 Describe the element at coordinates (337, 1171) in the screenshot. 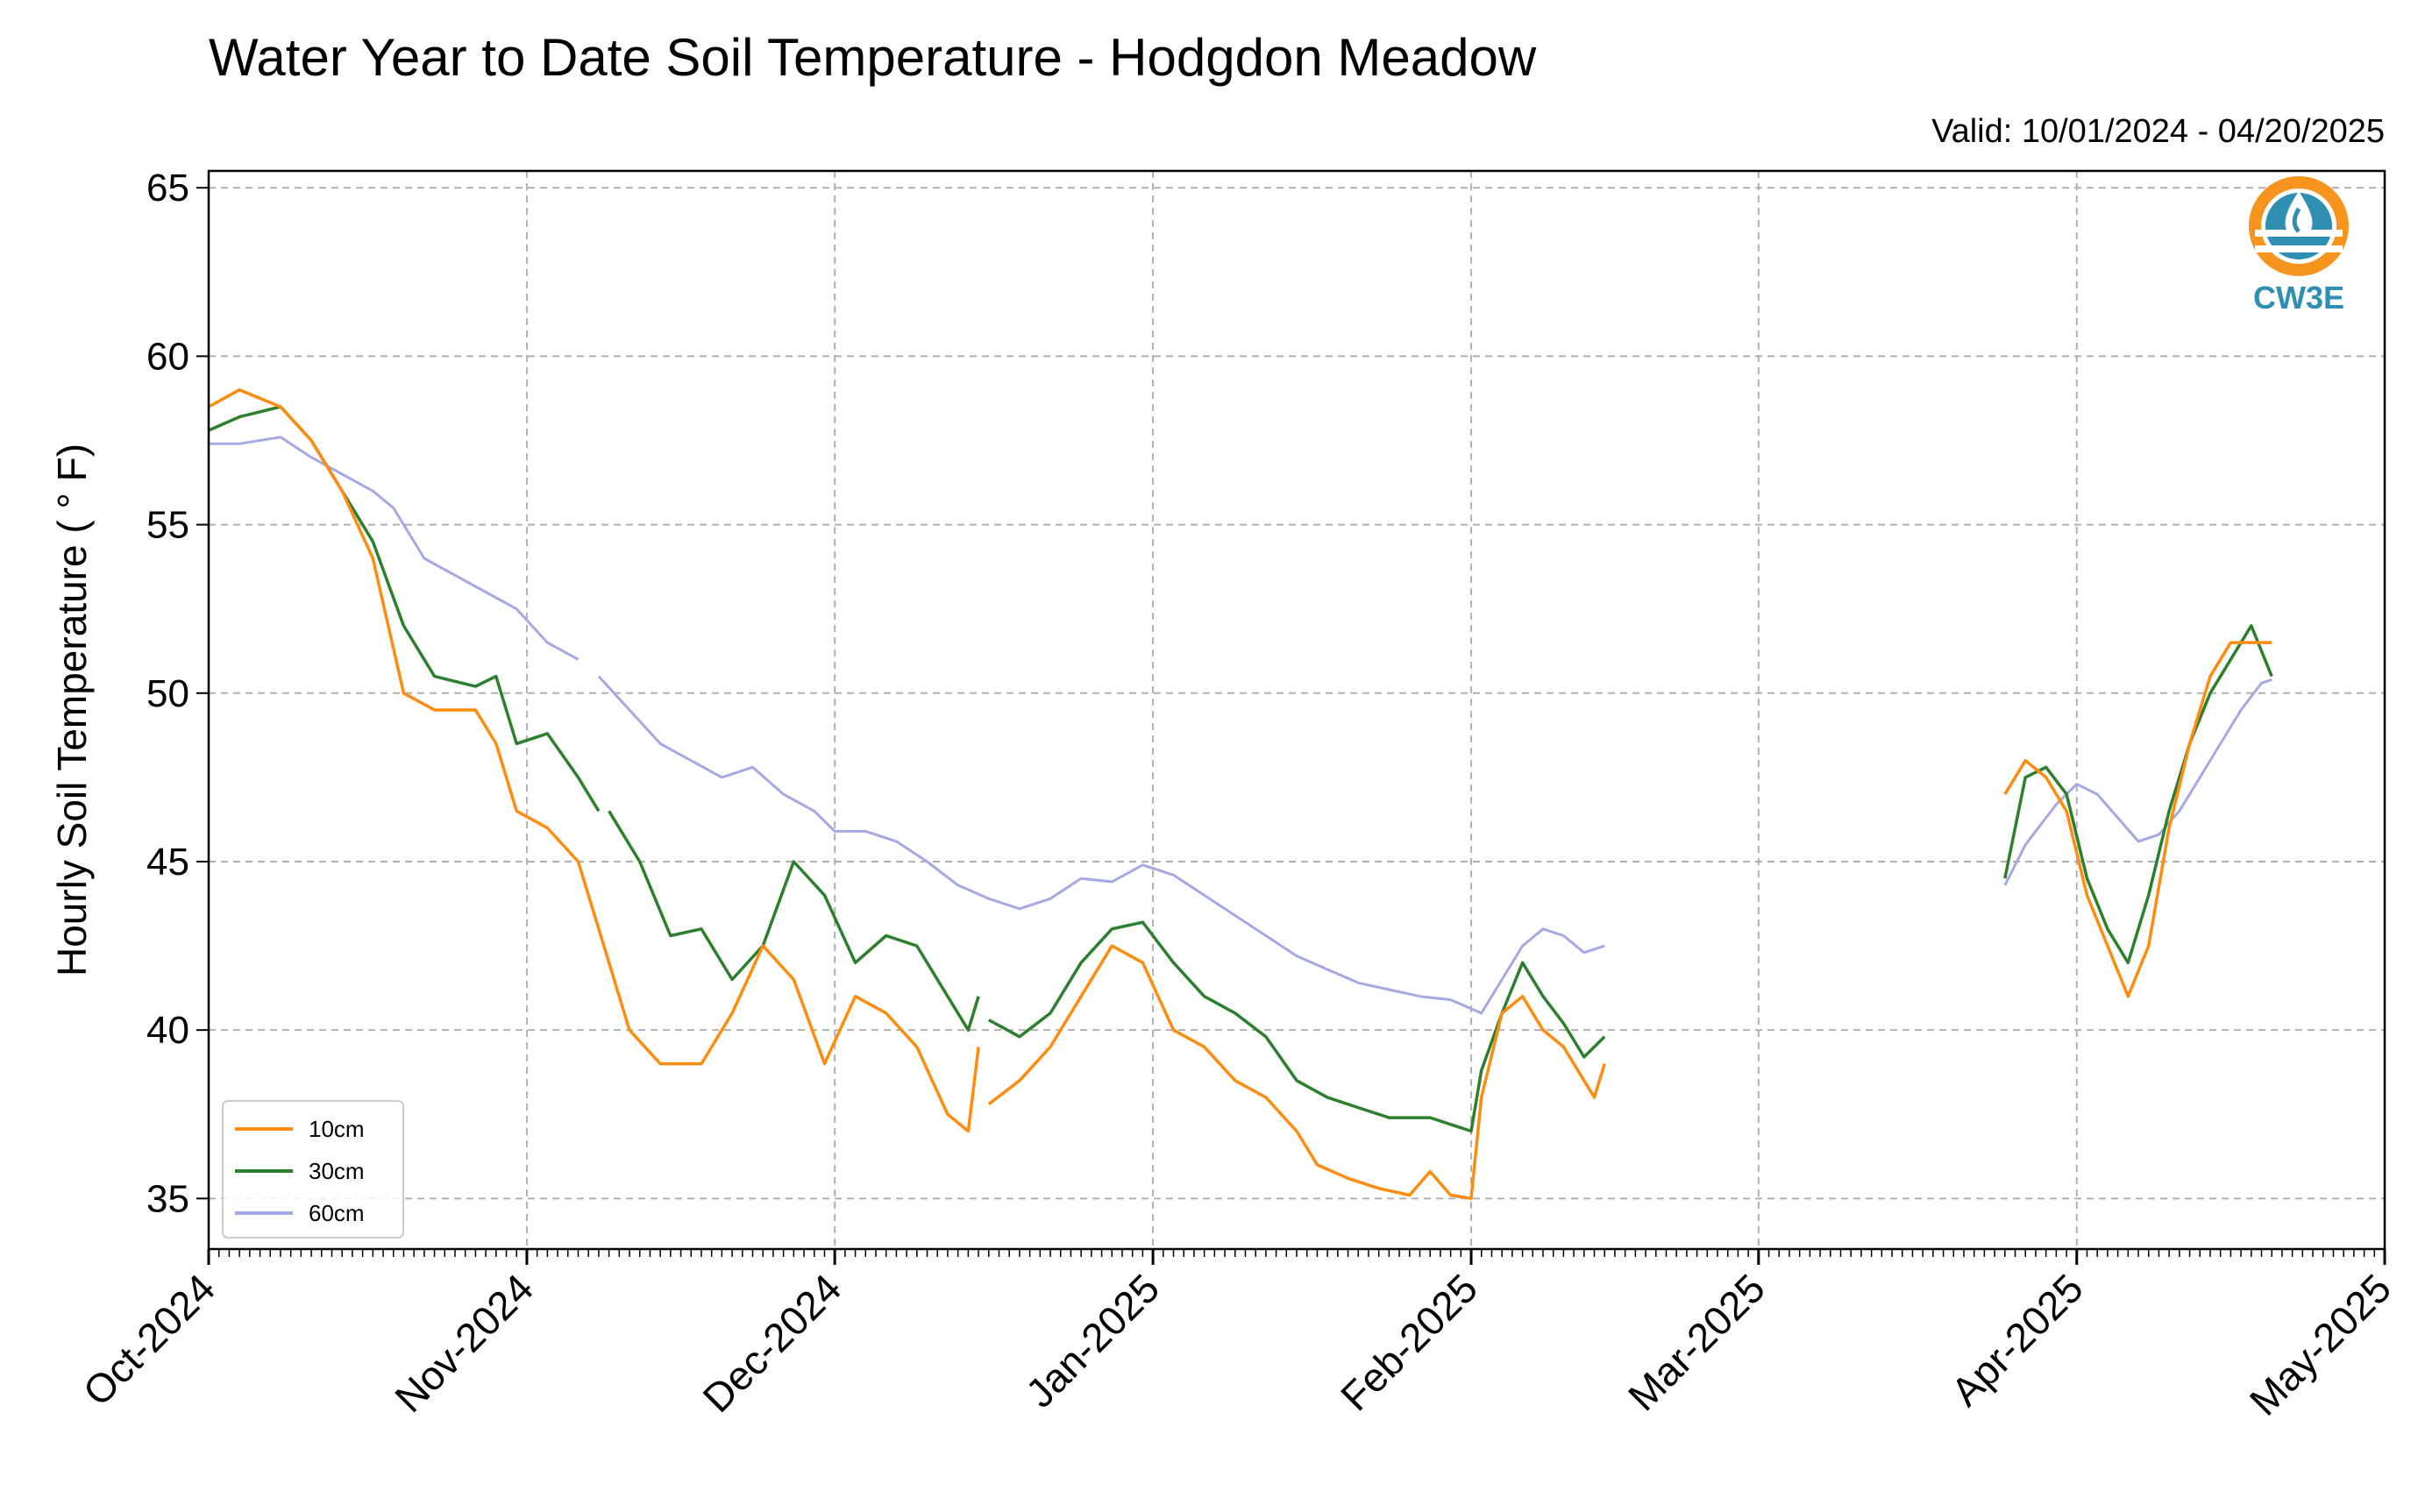

I see `legend-label-30cm: 30cm` at that location.